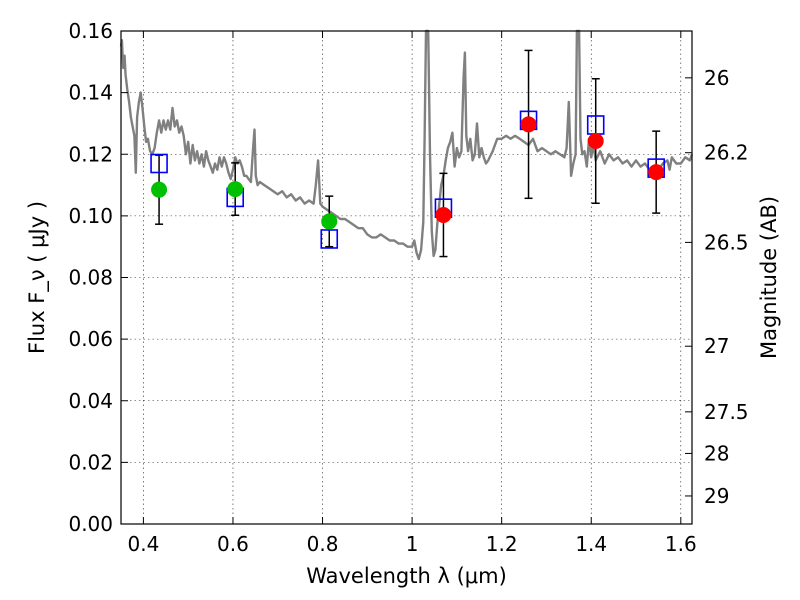 The width and height of the screenshot is (800, 600). Describe the element at coordinates (90, 339) in the screenshot. I see `y-tick-label: 0.06` at that location.